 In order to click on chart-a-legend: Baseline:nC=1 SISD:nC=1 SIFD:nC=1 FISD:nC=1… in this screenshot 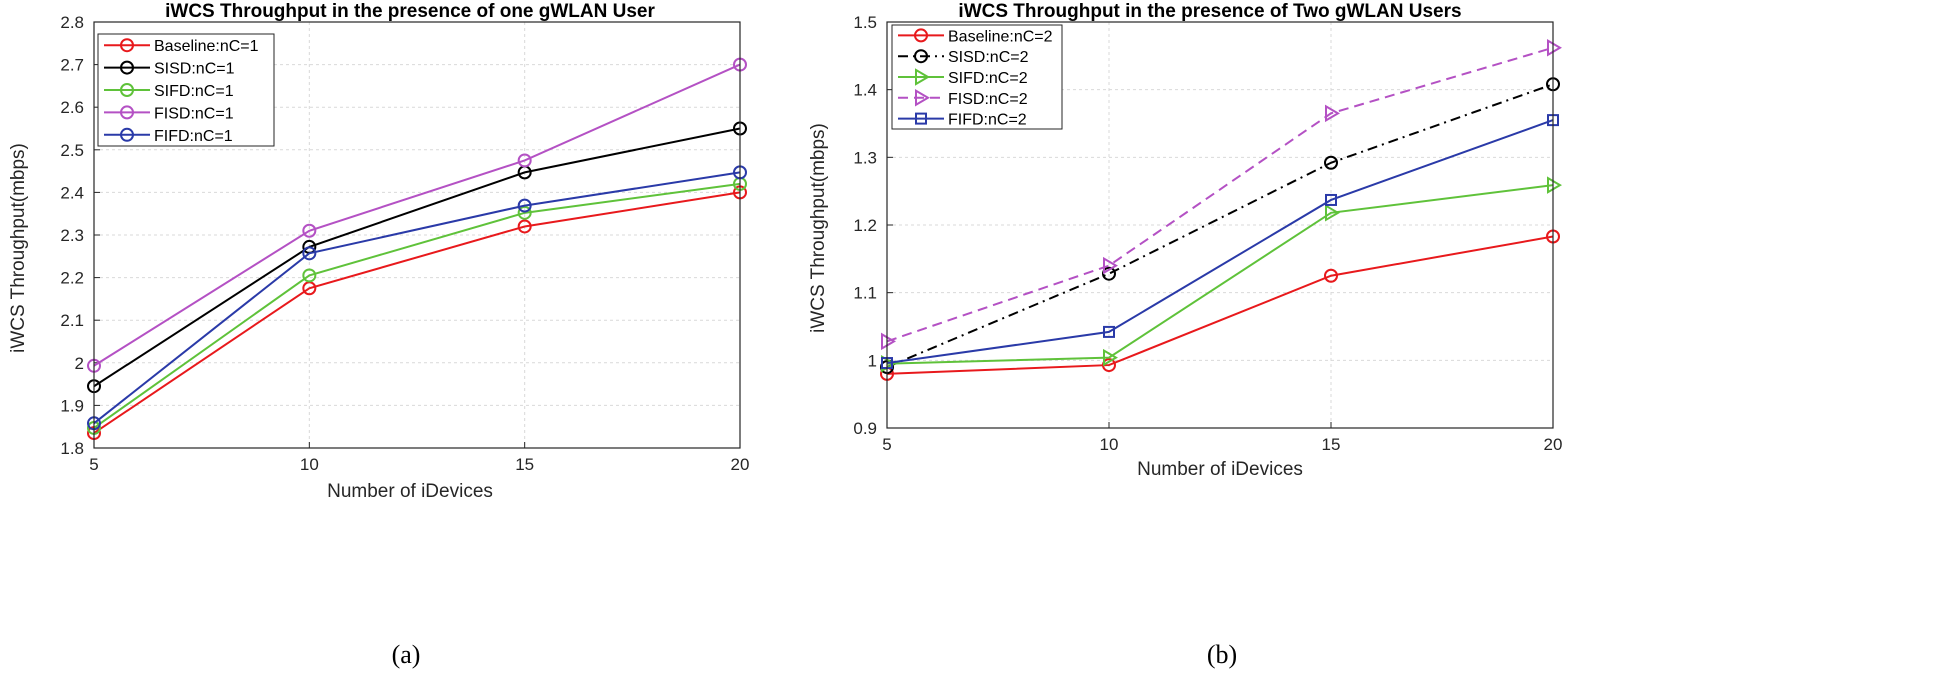, I will do `click(186, 90)`.